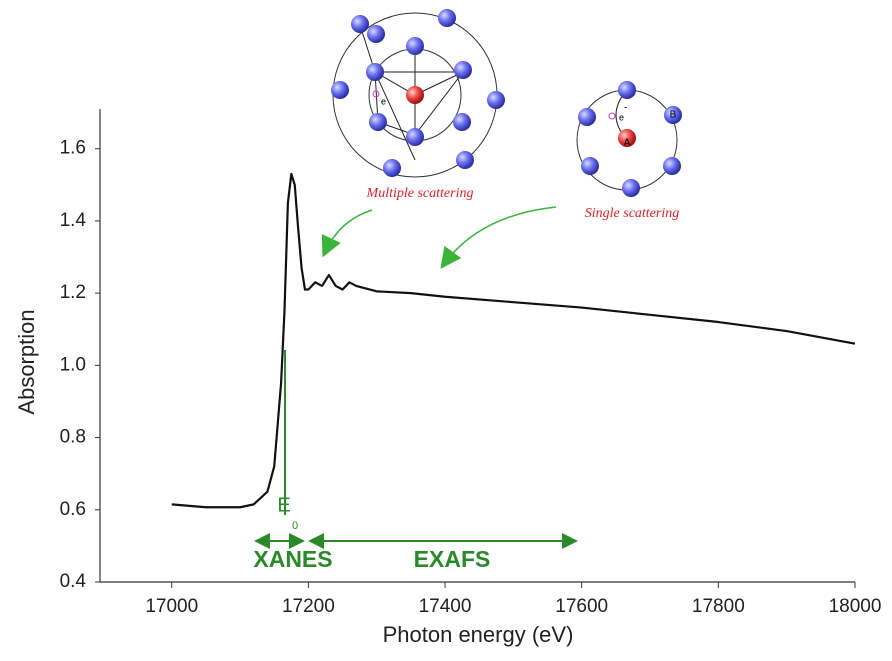  Describe the element at coordinates (581, 606) in the screenshot. I see `x-tick-label: 17600` at that location.